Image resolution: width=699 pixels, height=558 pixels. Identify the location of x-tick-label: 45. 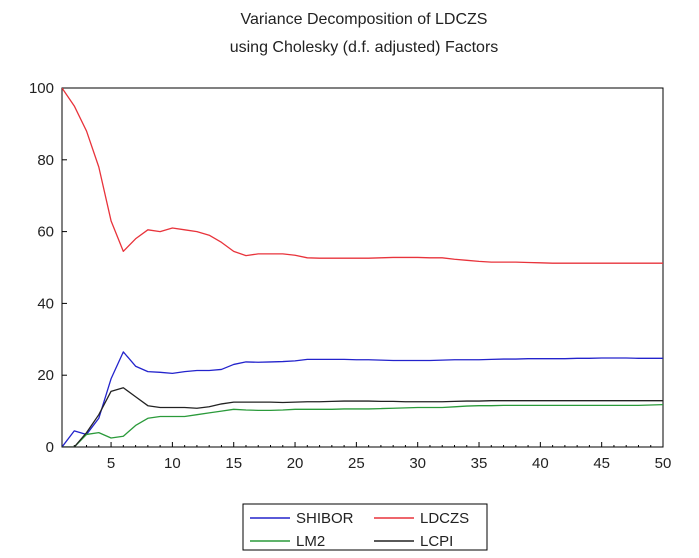
(601, 463).